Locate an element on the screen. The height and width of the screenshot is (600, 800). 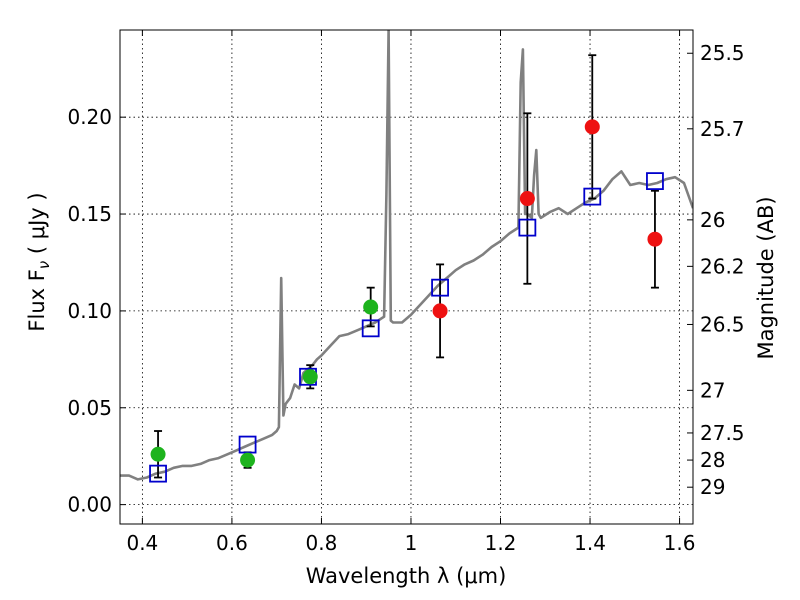
y-axis-label: Flux Fν ( μJy ) is located at coordinates (39, 261).